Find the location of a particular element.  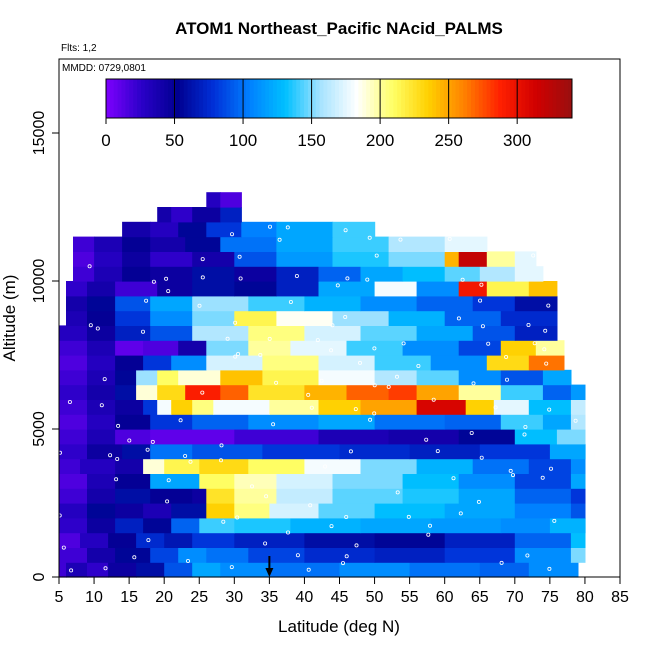

y-tick-label: 10000 is located at coordinates (39, 281).